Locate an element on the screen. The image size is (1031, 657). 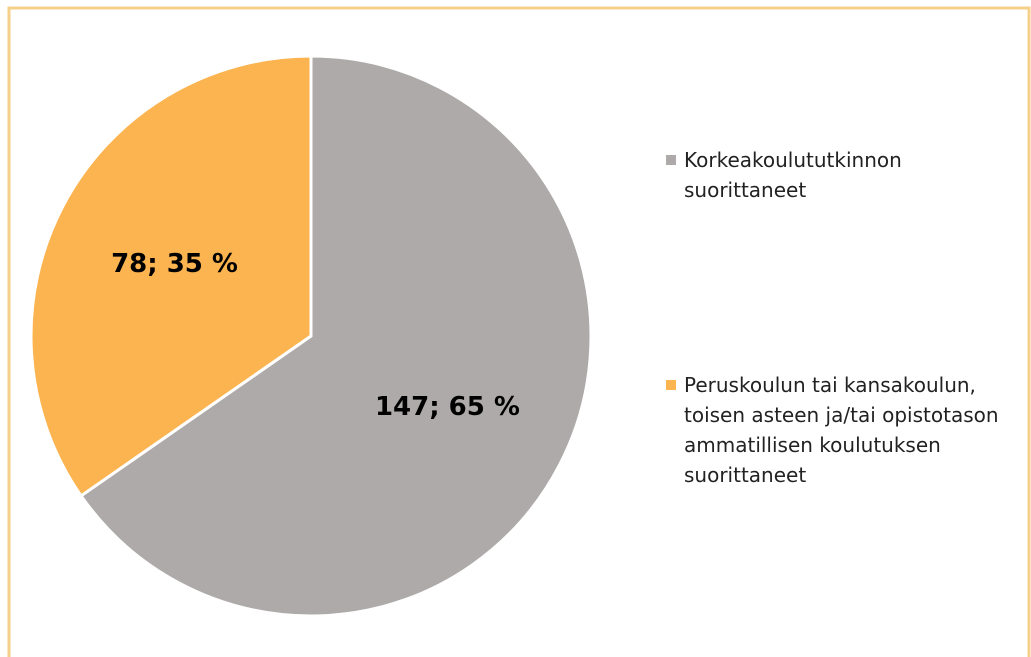
legend-text: Korkeakoulututkinnon suorittaneet is located at coordinates (793, 175).